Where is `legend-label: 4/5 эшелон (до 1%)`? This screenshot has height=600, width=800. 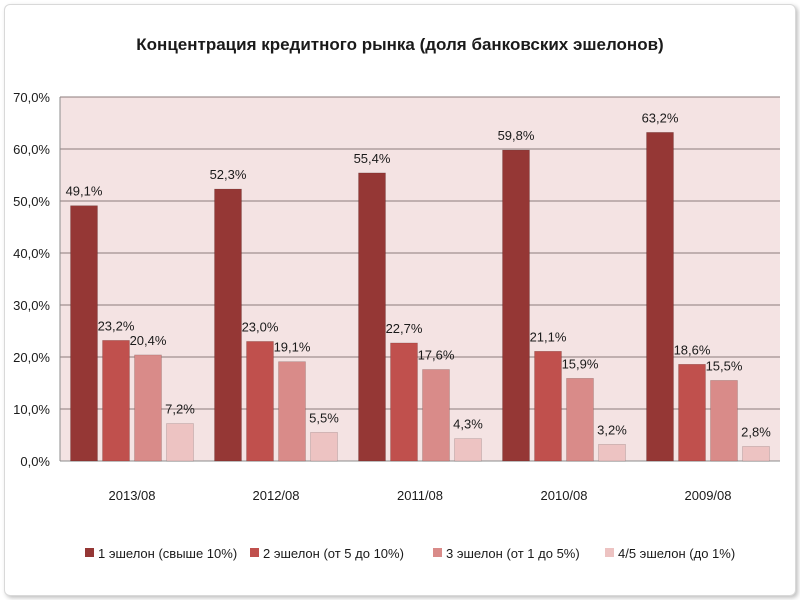 legend-label: 4/5 эшелон (до 1%) is located at coordinates (676, 553).